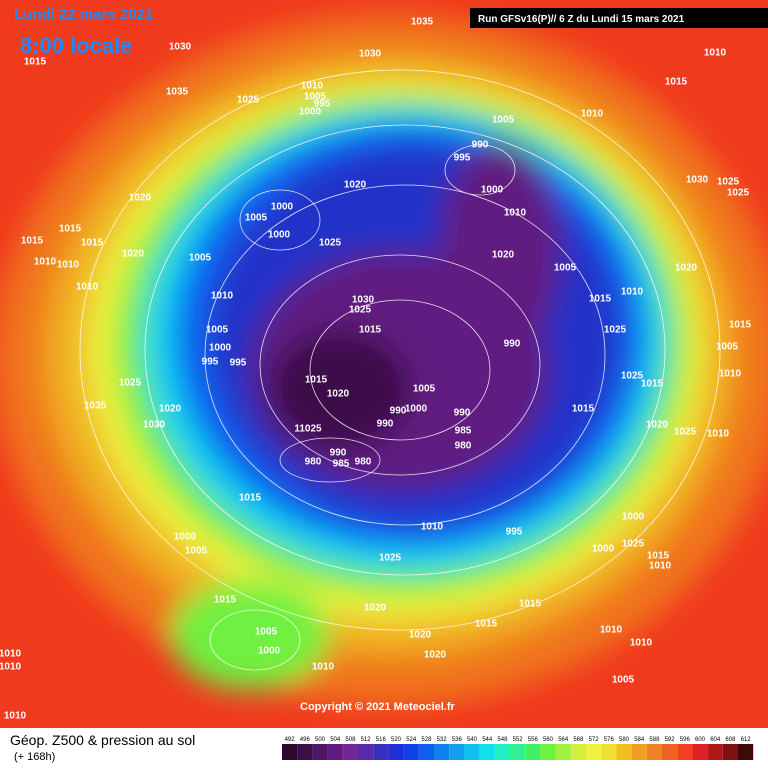 This screenshot has width=768, height=768. What do you see at coordinates (578, 740) in the screenshot?
I see `scale-label: 568` at bounding box center [578, 740].